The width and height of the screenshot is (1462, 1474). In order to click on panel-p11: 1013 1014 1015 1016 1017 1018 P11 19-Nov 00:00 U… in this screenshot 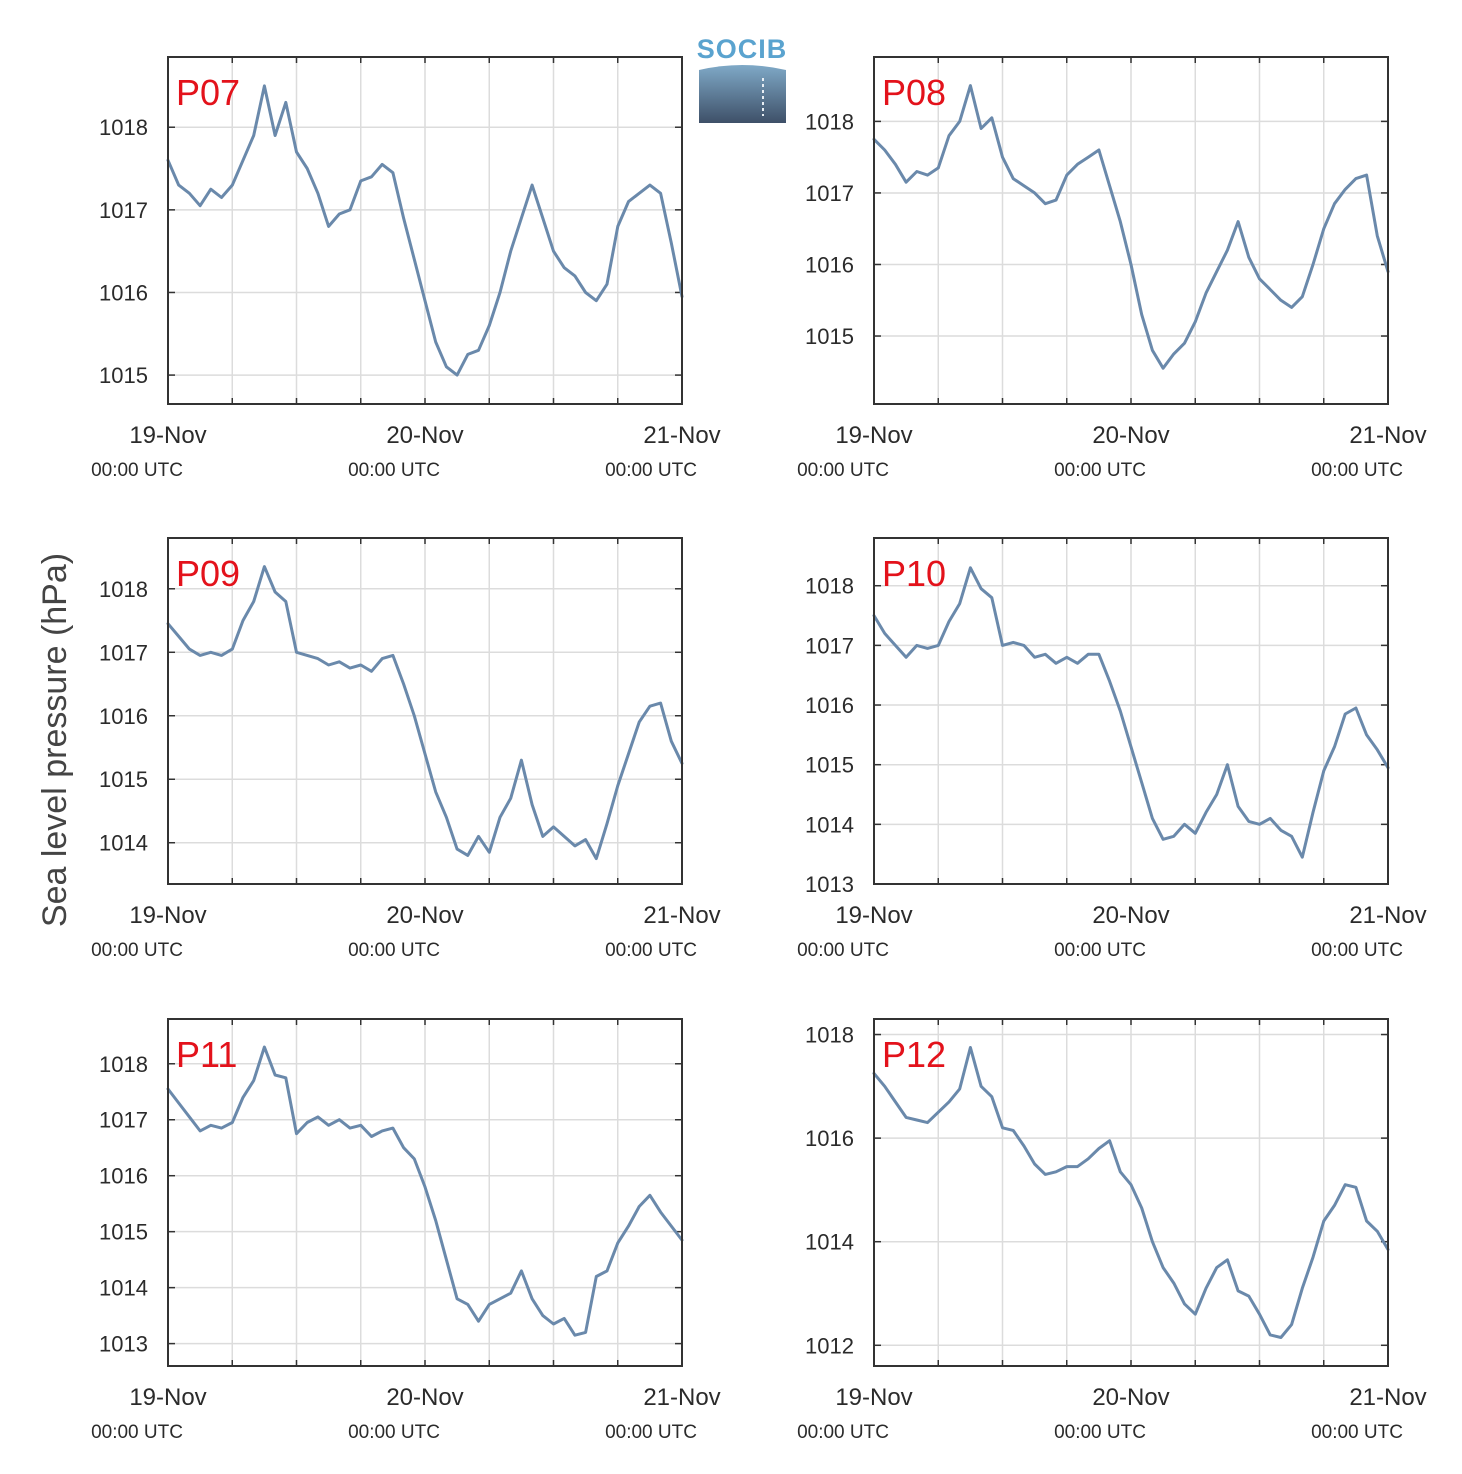, I will do `click(406, 1230)`.